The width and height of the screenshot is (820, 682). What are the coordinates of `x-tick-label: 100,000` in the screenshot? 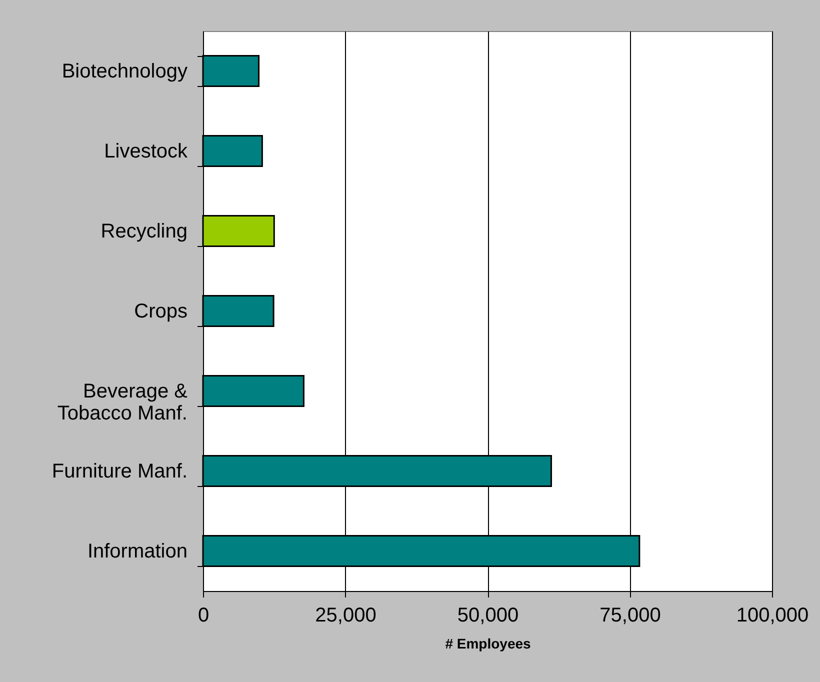 It's located at (772, 615).